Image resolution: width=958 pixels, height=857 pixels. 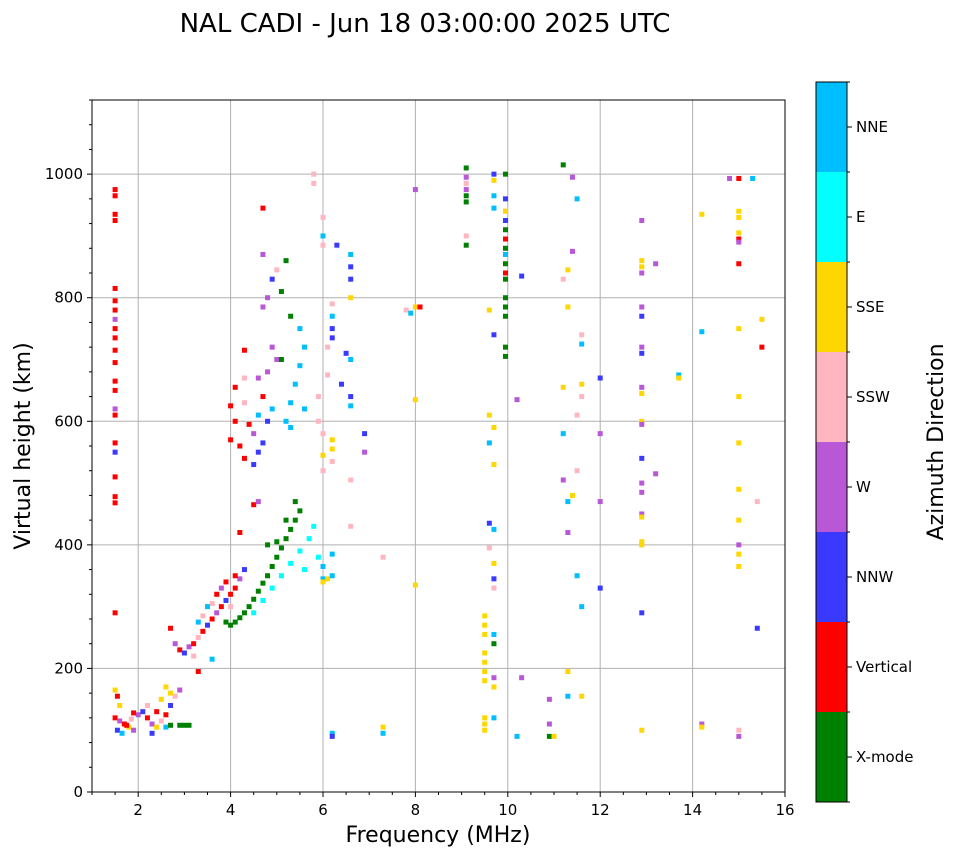 What do you see at coordinates (872, 127) in the screenshot?
I see `colorbar-tick-label: NNE` at bounding box center [872, 127].